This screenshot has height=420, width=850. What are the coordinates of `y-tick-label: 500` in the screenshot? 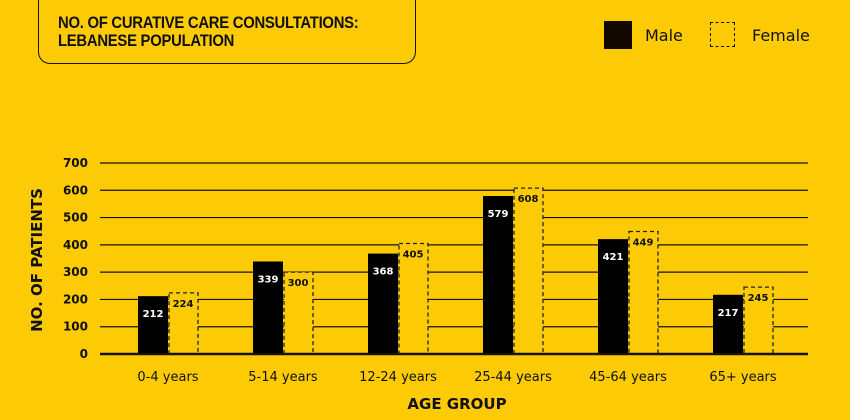 It's located at (75, 218).